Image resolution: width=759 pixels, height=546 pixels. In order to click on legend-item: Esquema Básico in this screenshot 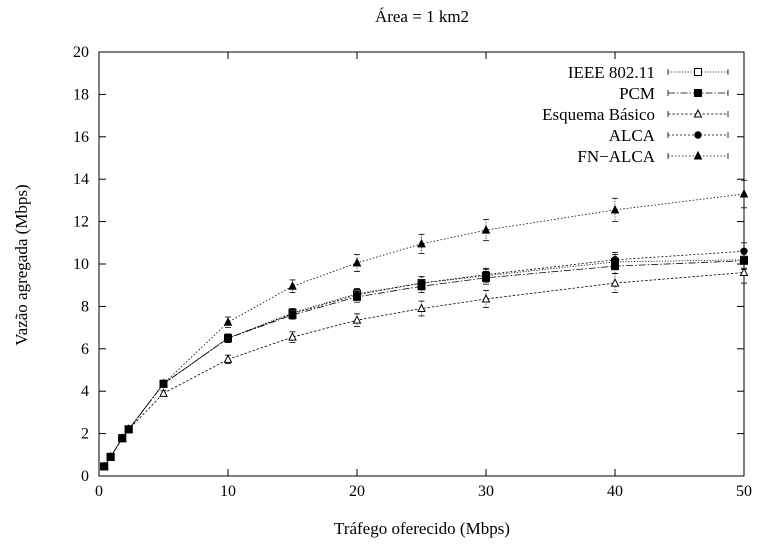, I will do `click(635, 114)`.